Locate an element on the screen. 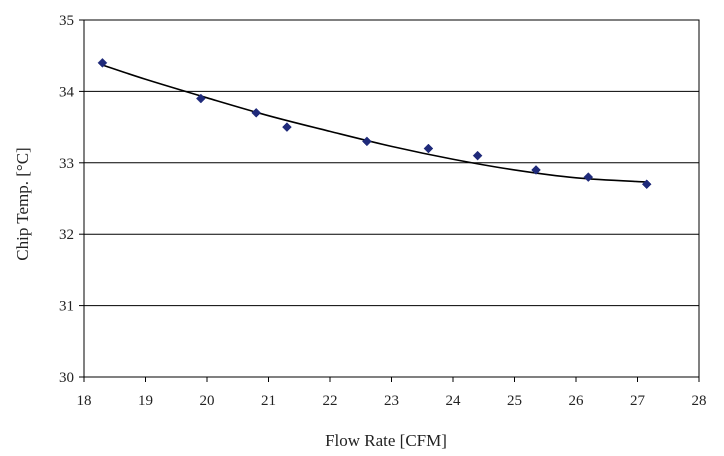  y-tick-label: 33 is located at coordinates (66, 164).